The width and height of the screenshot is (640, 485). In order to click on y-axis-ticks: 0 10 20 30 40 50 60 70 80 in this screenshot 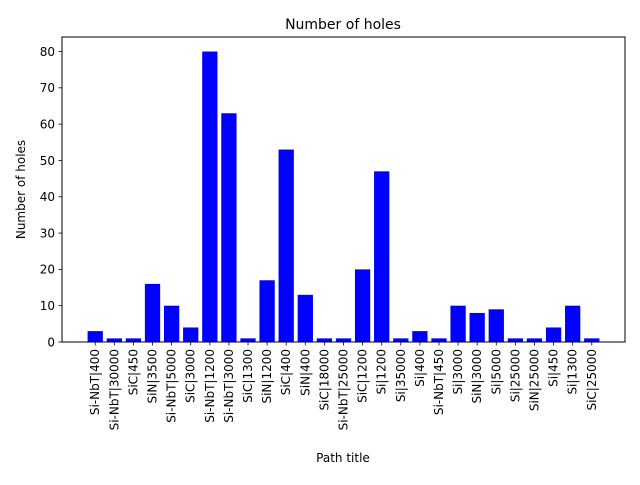, I will do `click(51, 197)`.